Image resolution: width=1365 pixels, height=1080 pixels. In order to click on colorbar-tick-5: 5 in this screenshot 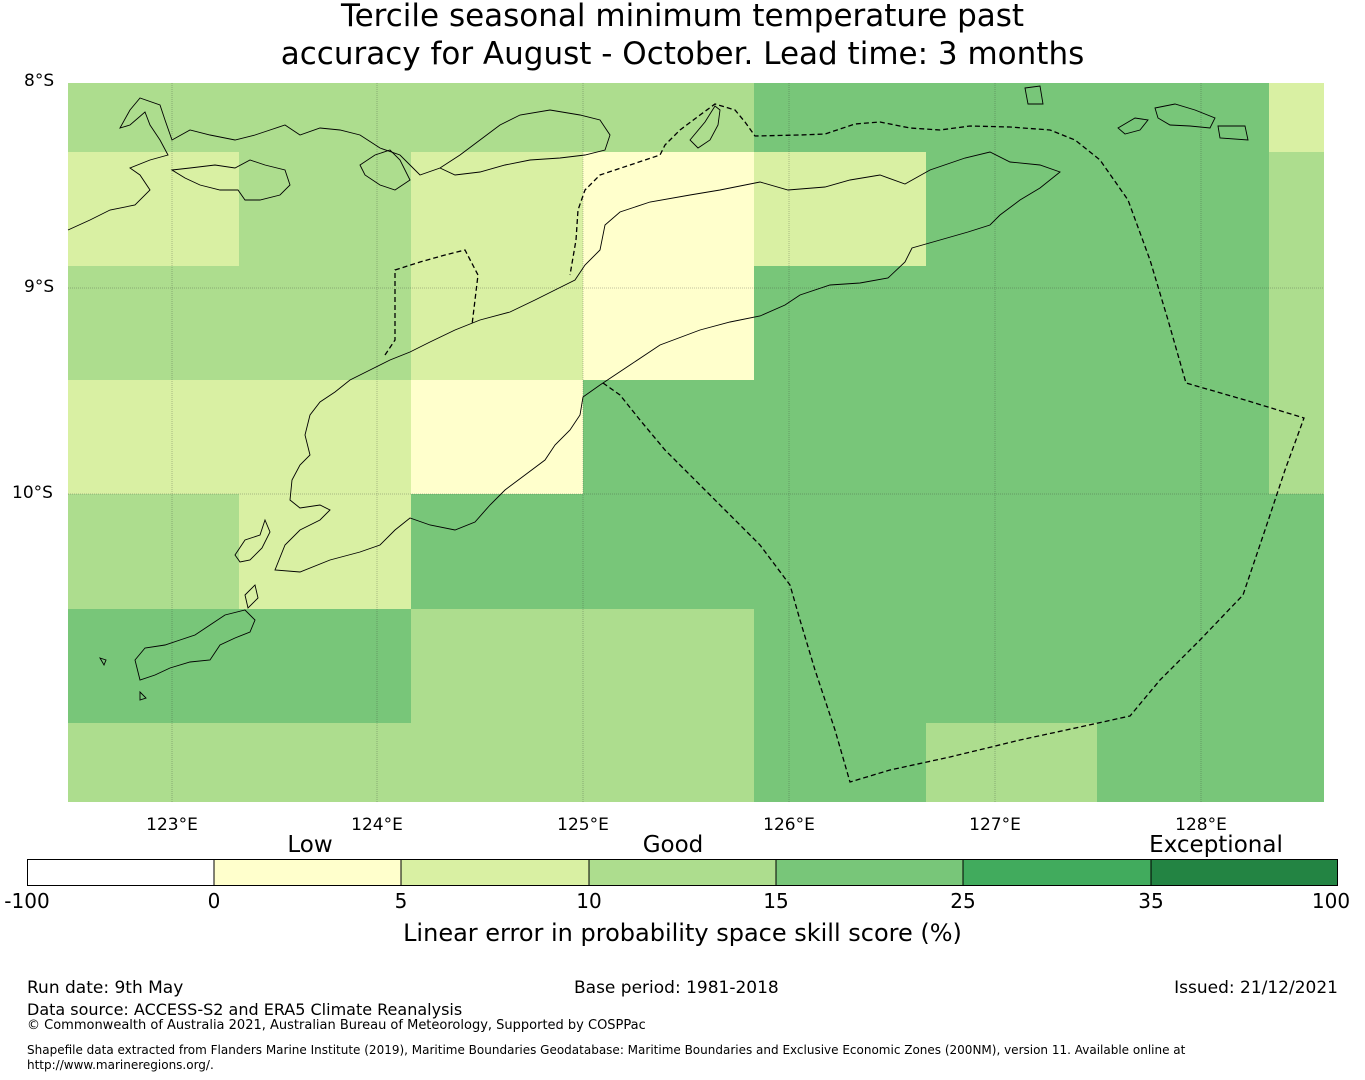, I will do `click(401, 901)`.